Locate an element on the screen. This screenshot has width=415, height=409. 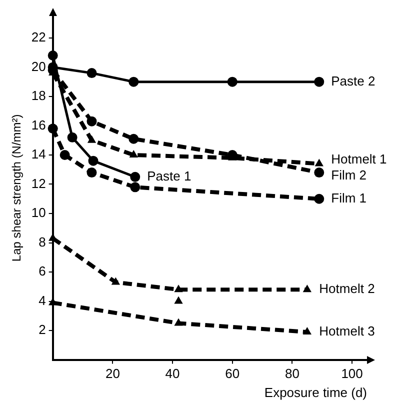
x-tick-label: 100 is located at coordinates (352, 374).